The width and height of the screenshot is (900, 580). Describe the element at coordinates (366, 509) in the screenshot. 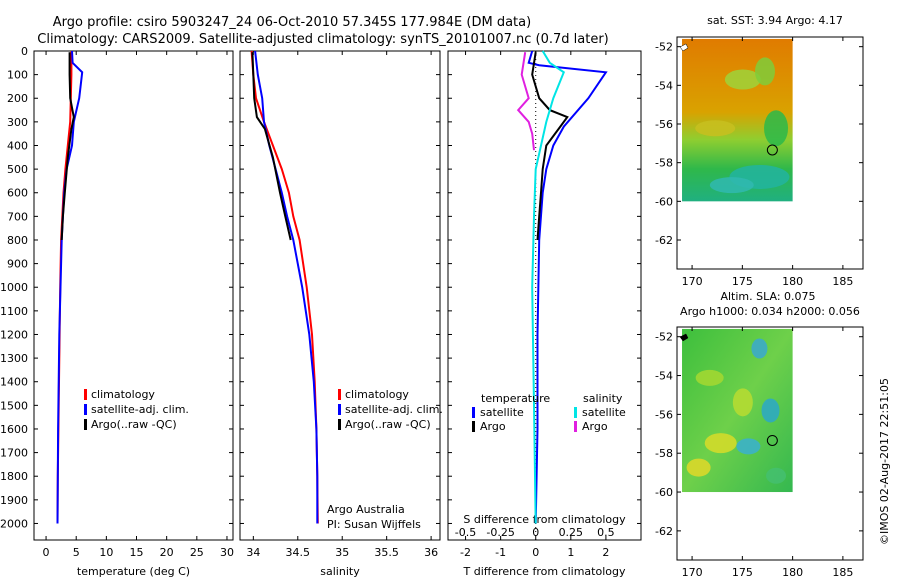

I see `annotation-text: Argo Australia` at that location.